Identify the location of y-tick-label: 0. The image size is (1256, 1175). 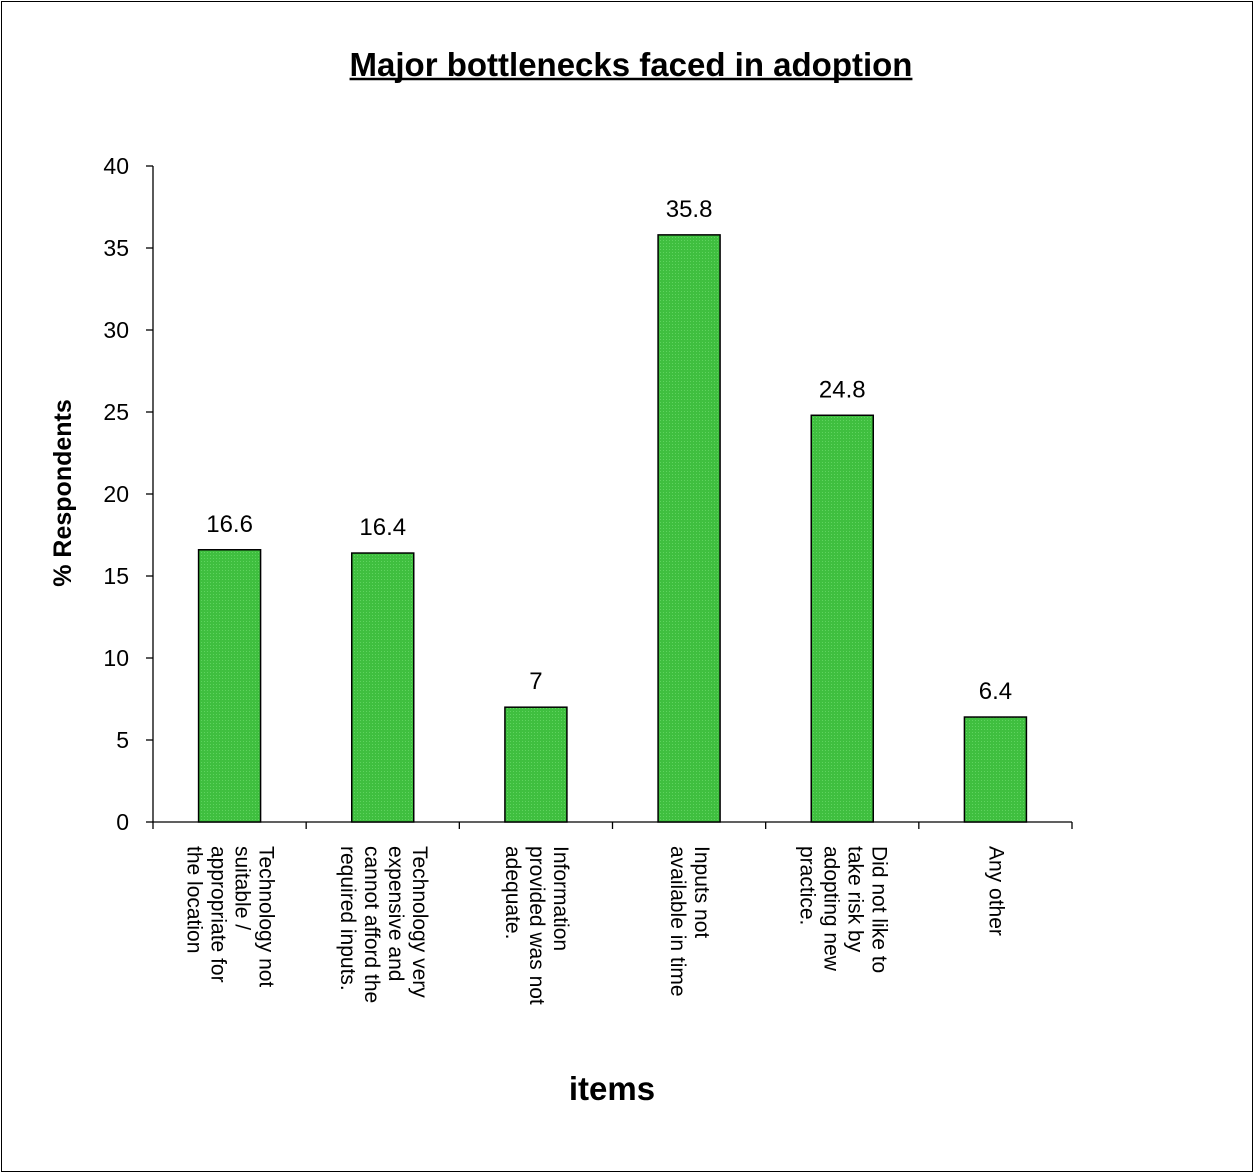
(122, 822).